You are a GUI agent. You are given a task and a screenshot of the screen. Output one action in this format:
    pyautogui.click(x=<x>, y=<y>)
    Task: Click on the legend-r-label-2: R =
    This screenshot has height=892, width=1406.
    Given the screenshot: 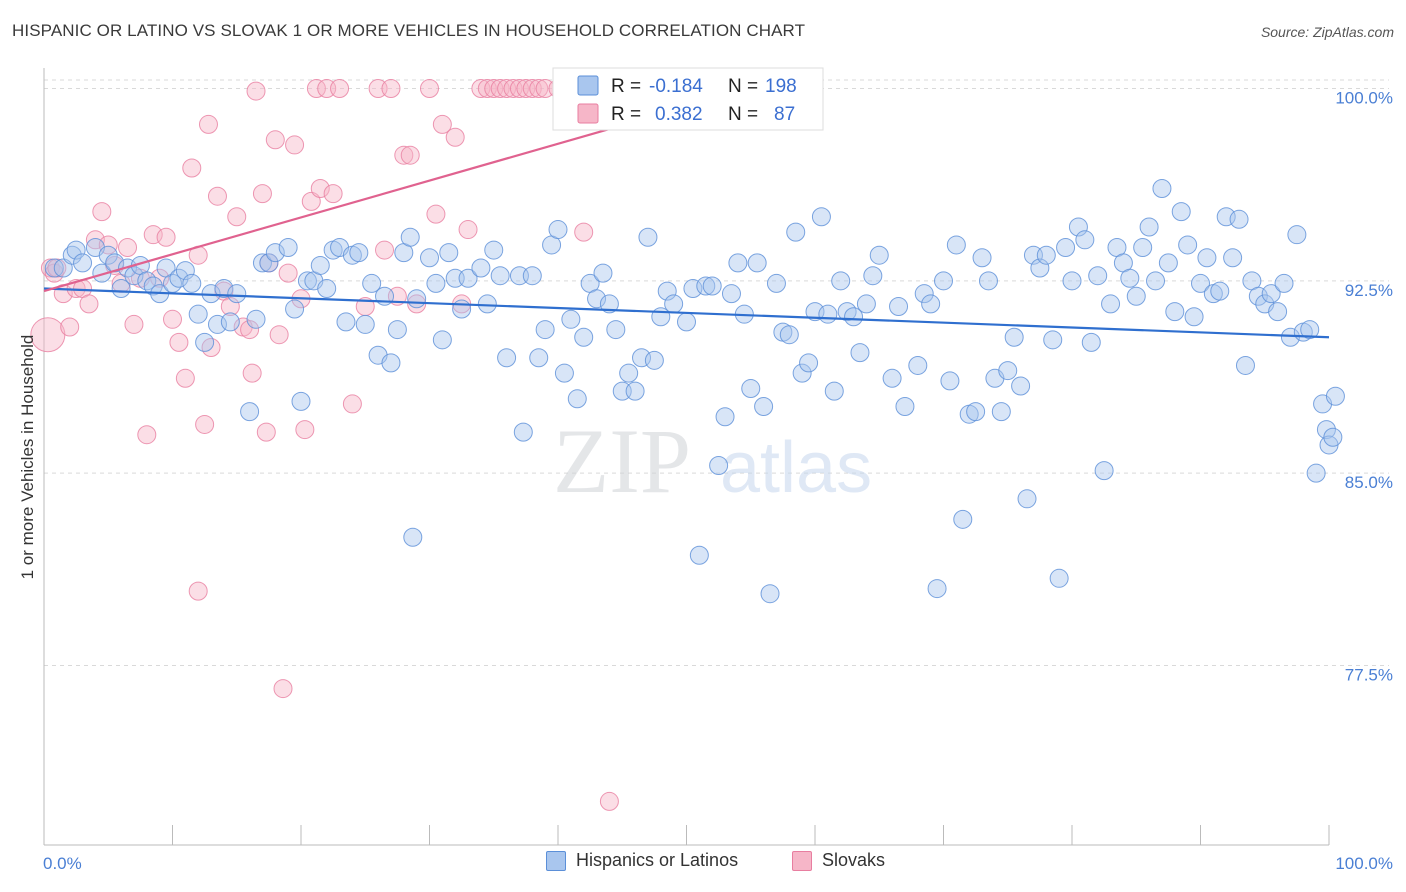 What is the action you would take?
    pyautogui.click(x=626, y=114)
    